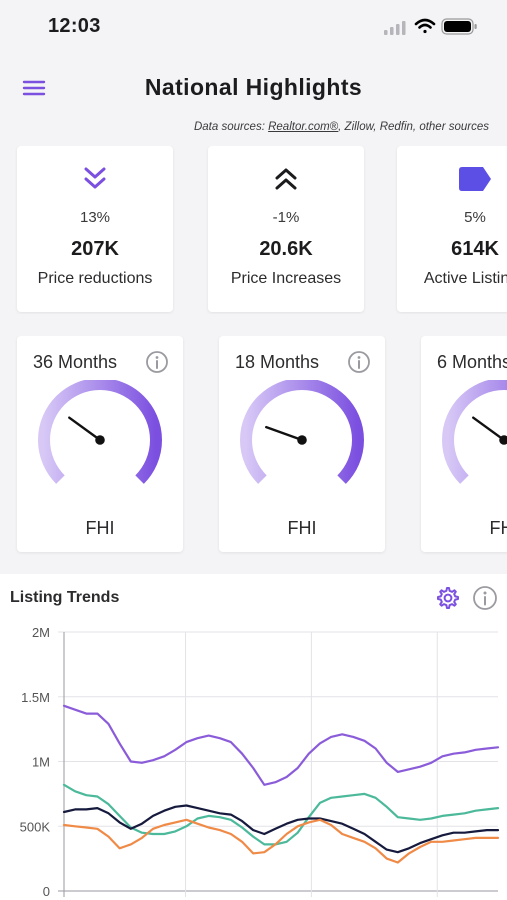  Describe the element at coordinates (35, 826) in the screenshot. I see `y-tick-label: 500K` at that location.